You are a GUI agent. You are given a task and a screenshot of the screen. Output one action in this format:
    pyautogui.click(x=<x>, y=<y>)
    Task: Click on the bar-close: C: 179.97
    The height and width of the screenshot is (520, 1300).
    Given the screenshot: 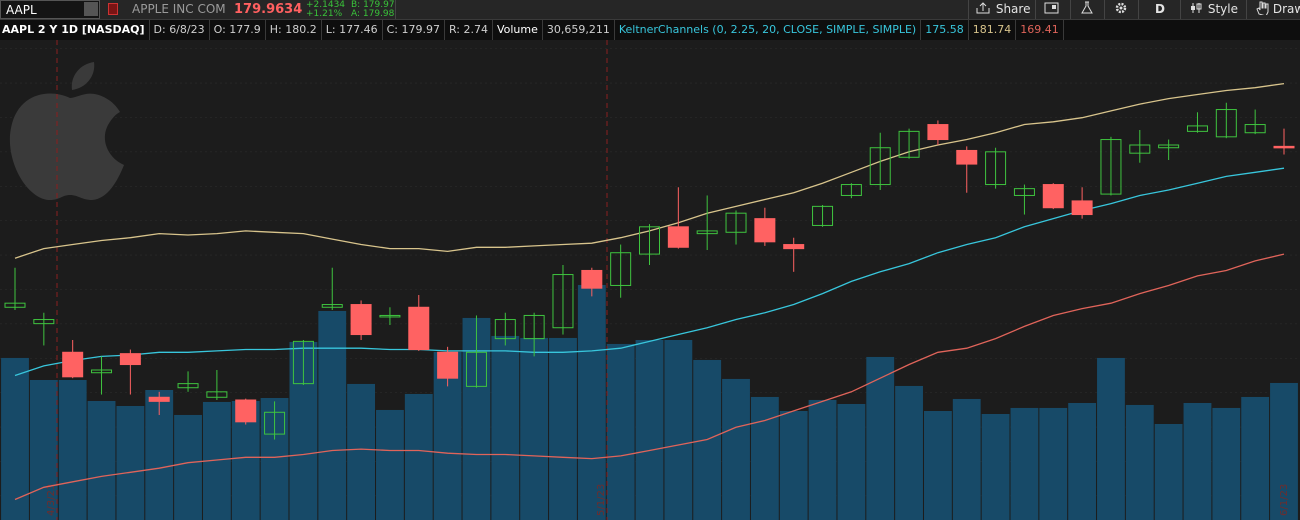 What is the action you would take?
    pyautogui.click(x=414, y=30)
    